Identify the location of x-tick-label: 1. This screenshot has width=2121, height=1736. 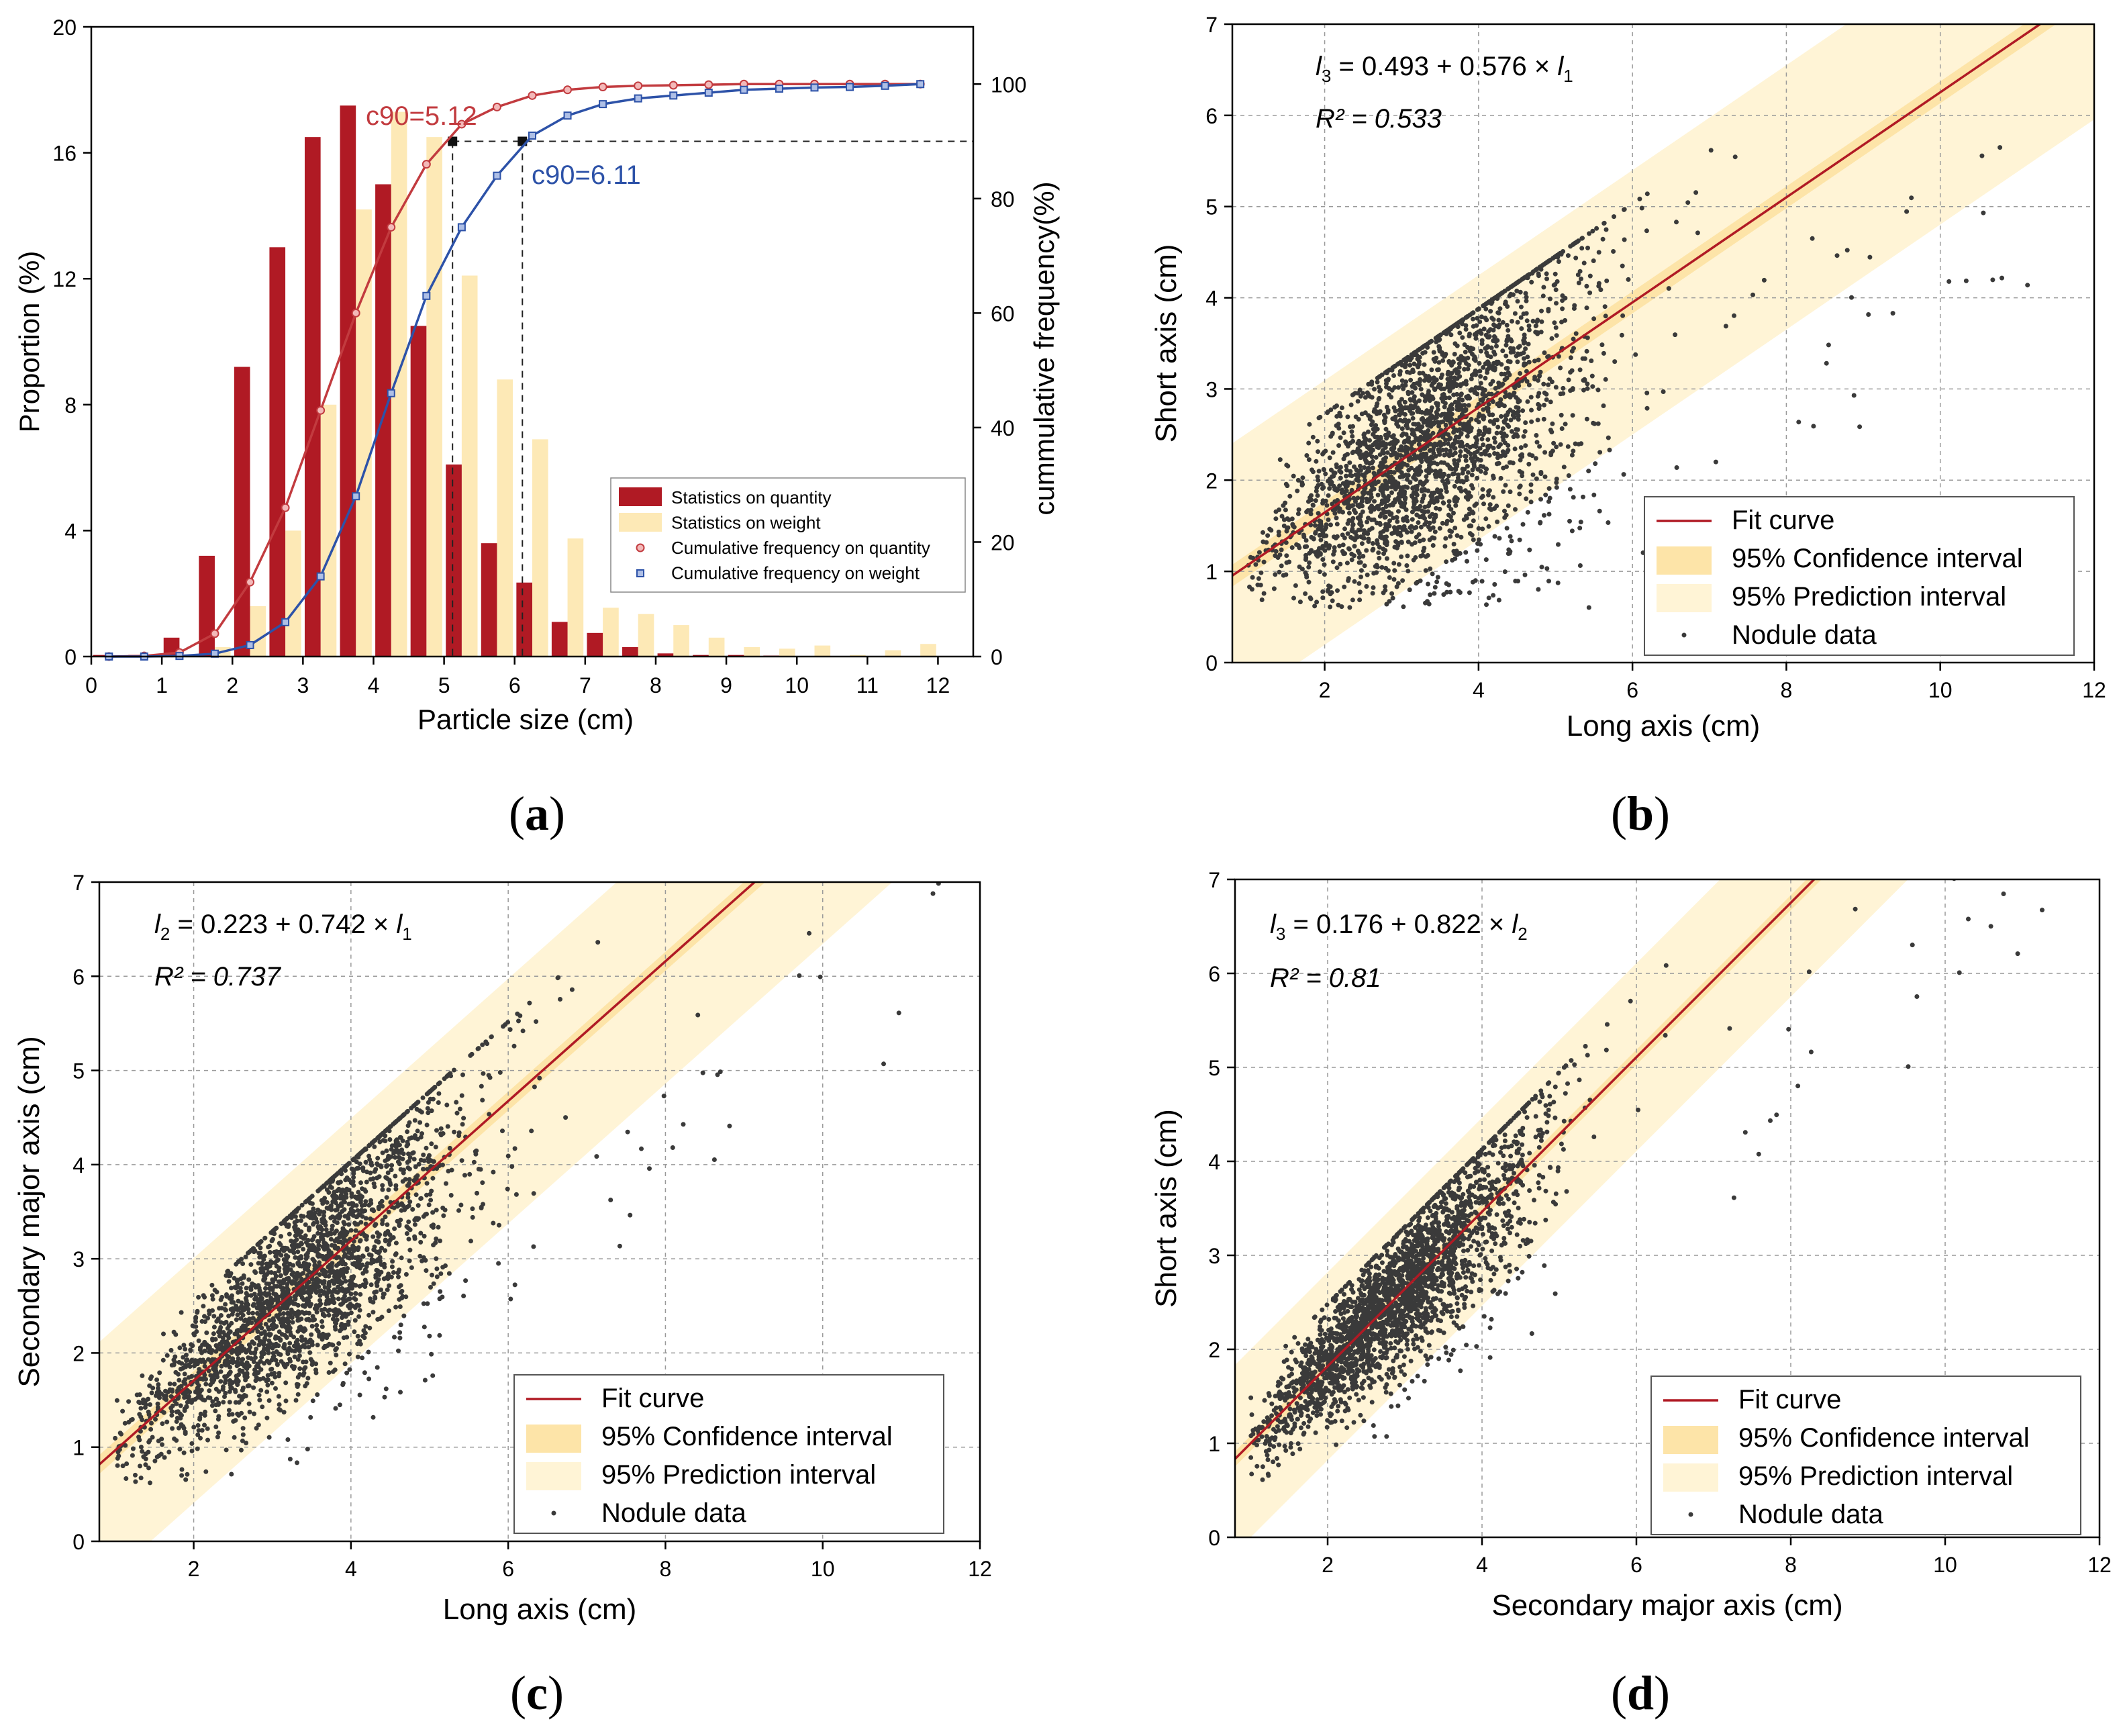
(162, 685).